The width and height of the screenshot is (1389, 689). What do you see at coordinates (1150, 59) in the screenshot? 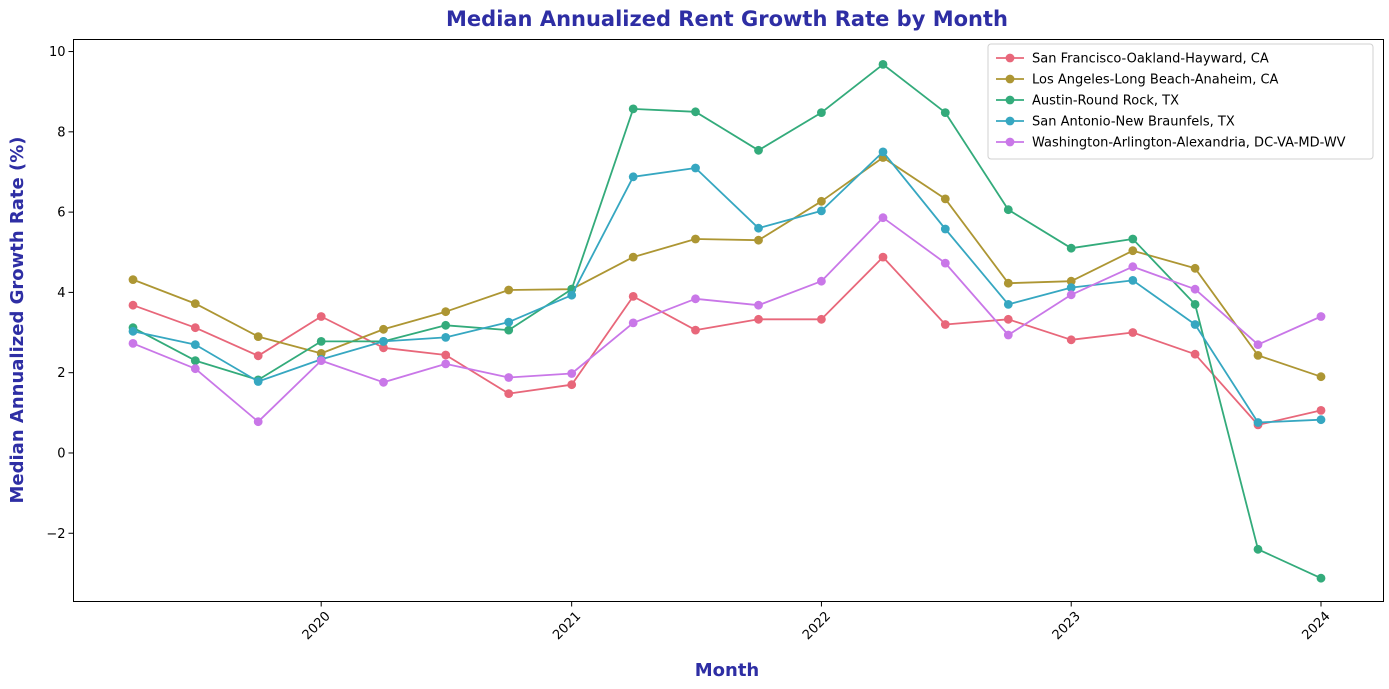
I see `legend-label: San Francisco-Oakland-Hayward, CA` at bounding box center [1150, 59].